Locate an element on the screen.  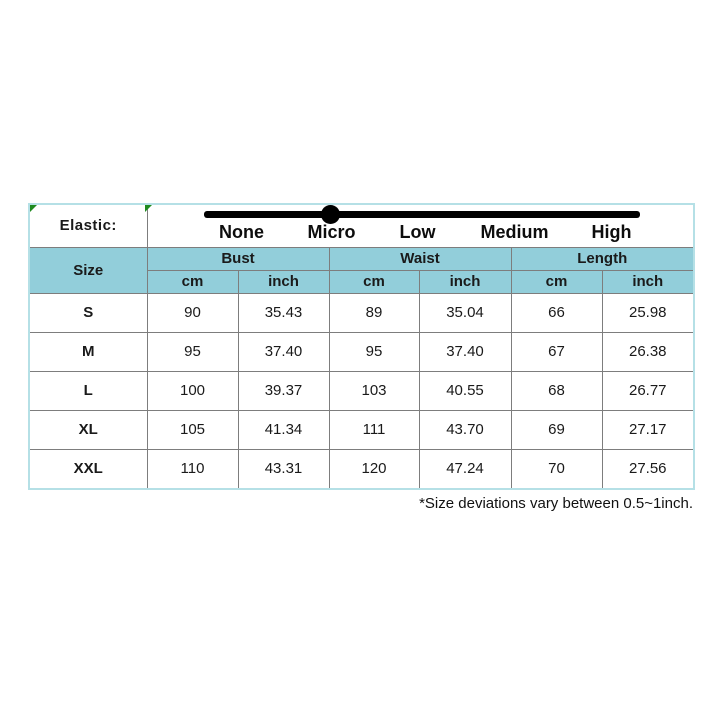
value-cell: 43.31 is located at coordinates (283, 468).